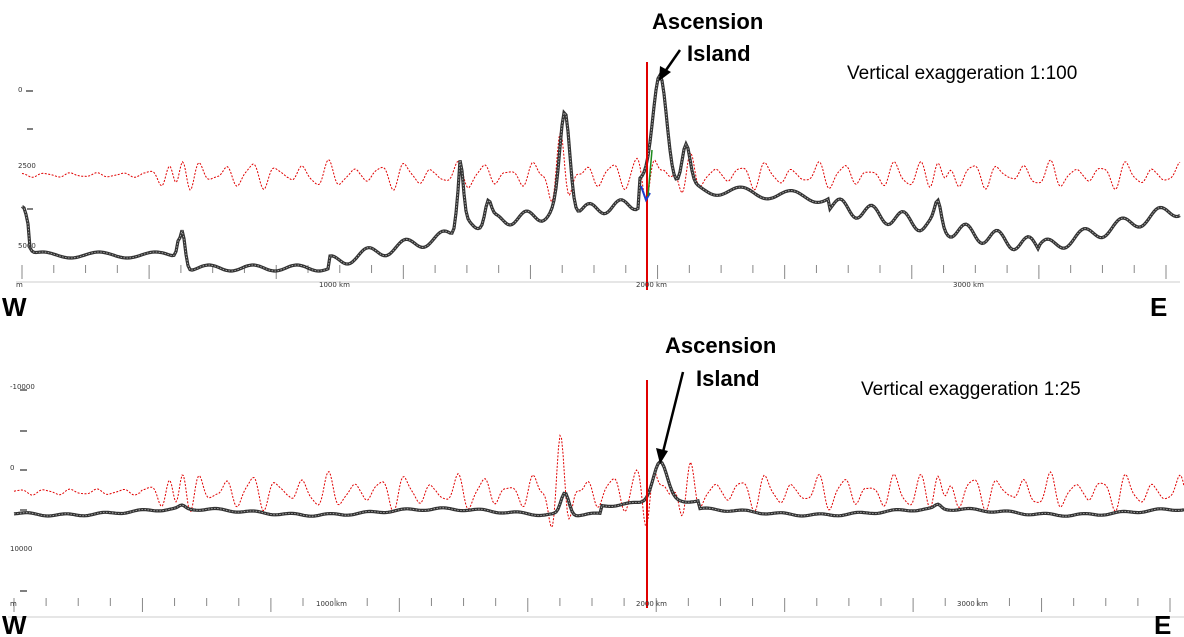 The width and height of the screenshot is (1184, 637). What do you see at coordinates (651, 285) in the screenshot?
I see `panel-top-tick-label-2: 2000 km` at bounding box center [651, 285].